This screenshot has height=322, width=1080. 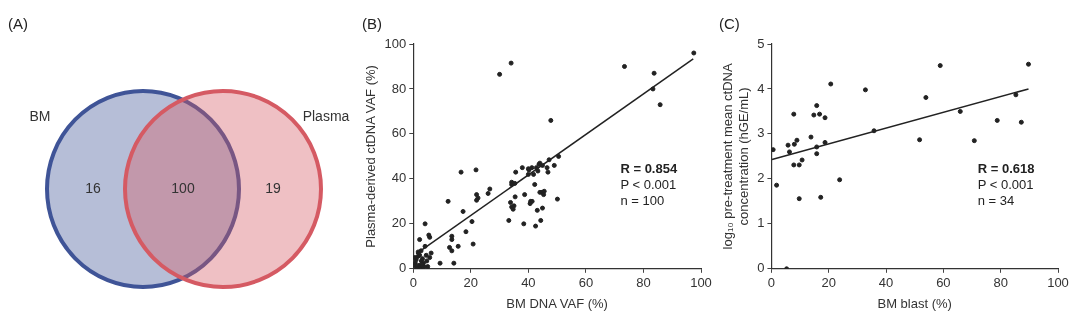 I want to click on text: 100, so click(x=183, y=187).